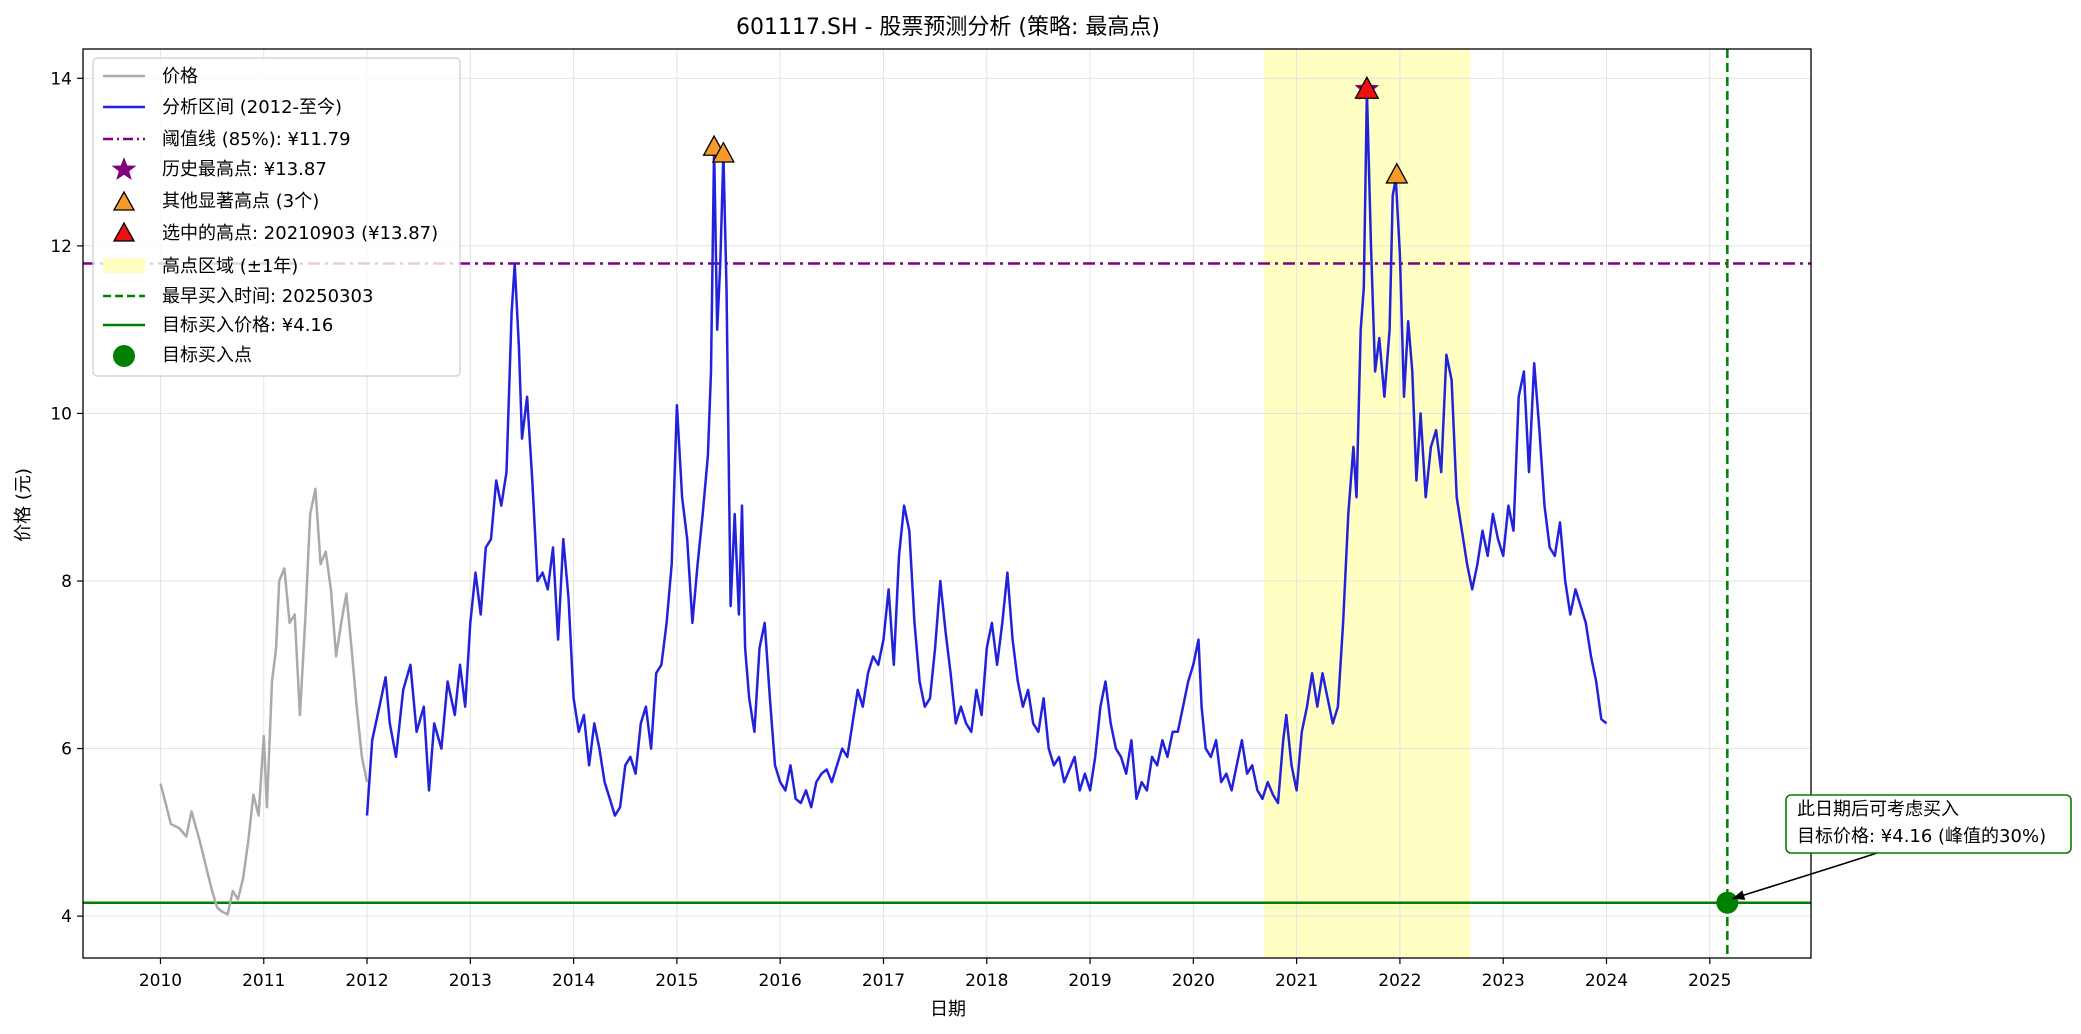 Image resolution: width=2081 pixels, height=1034 pixels. What do you see at coordinates (124, 231) in the screenshot?
I see `legend-swatch-selected-high` at bounding box center [124, 231].